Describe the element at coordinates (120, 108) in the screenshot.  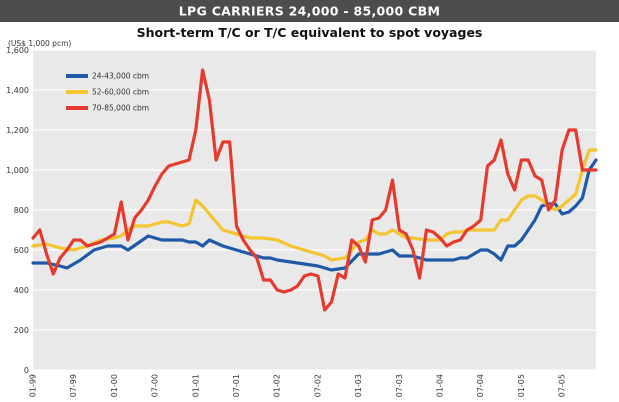
I see `legend-label-70-85000: 70-85,000 cbm` at that location.